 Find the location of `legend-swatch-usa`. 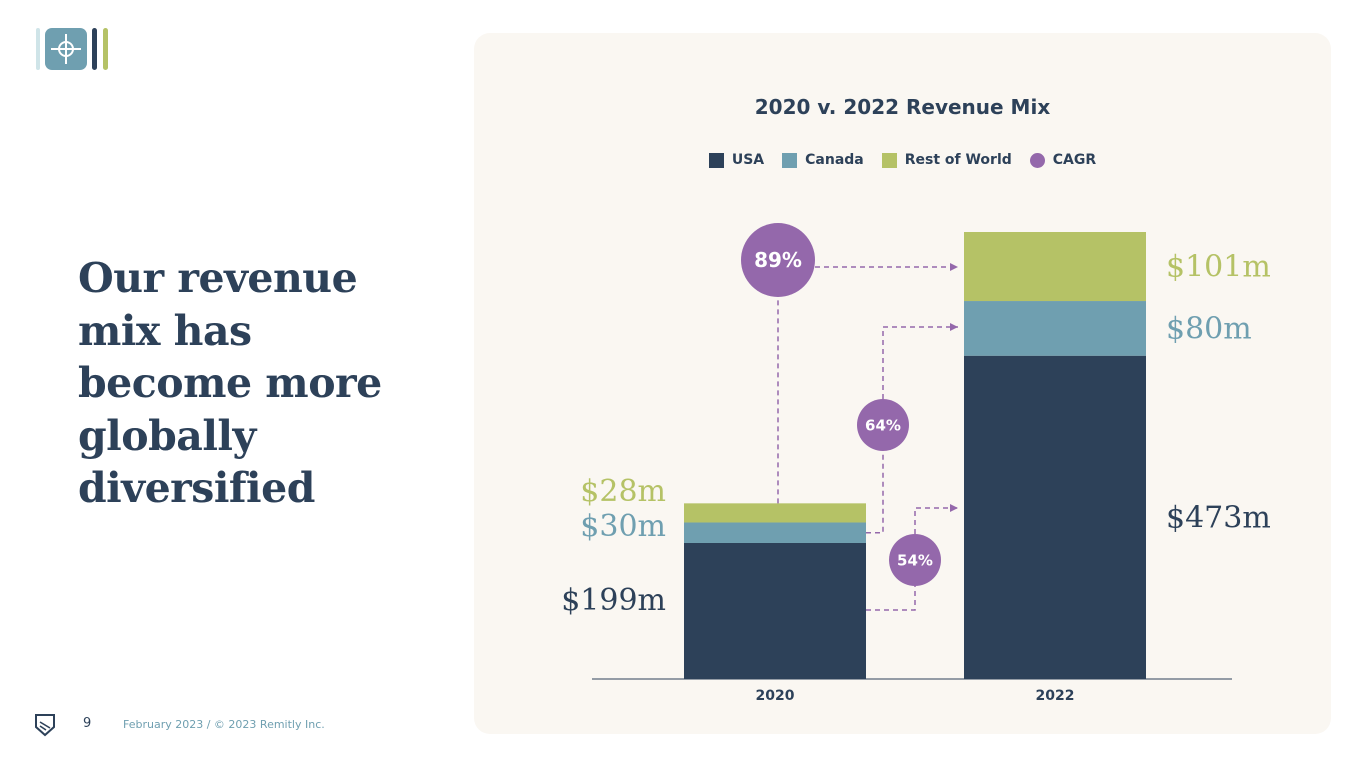

legend-swatch-usa is located at coordinates (716, 160).